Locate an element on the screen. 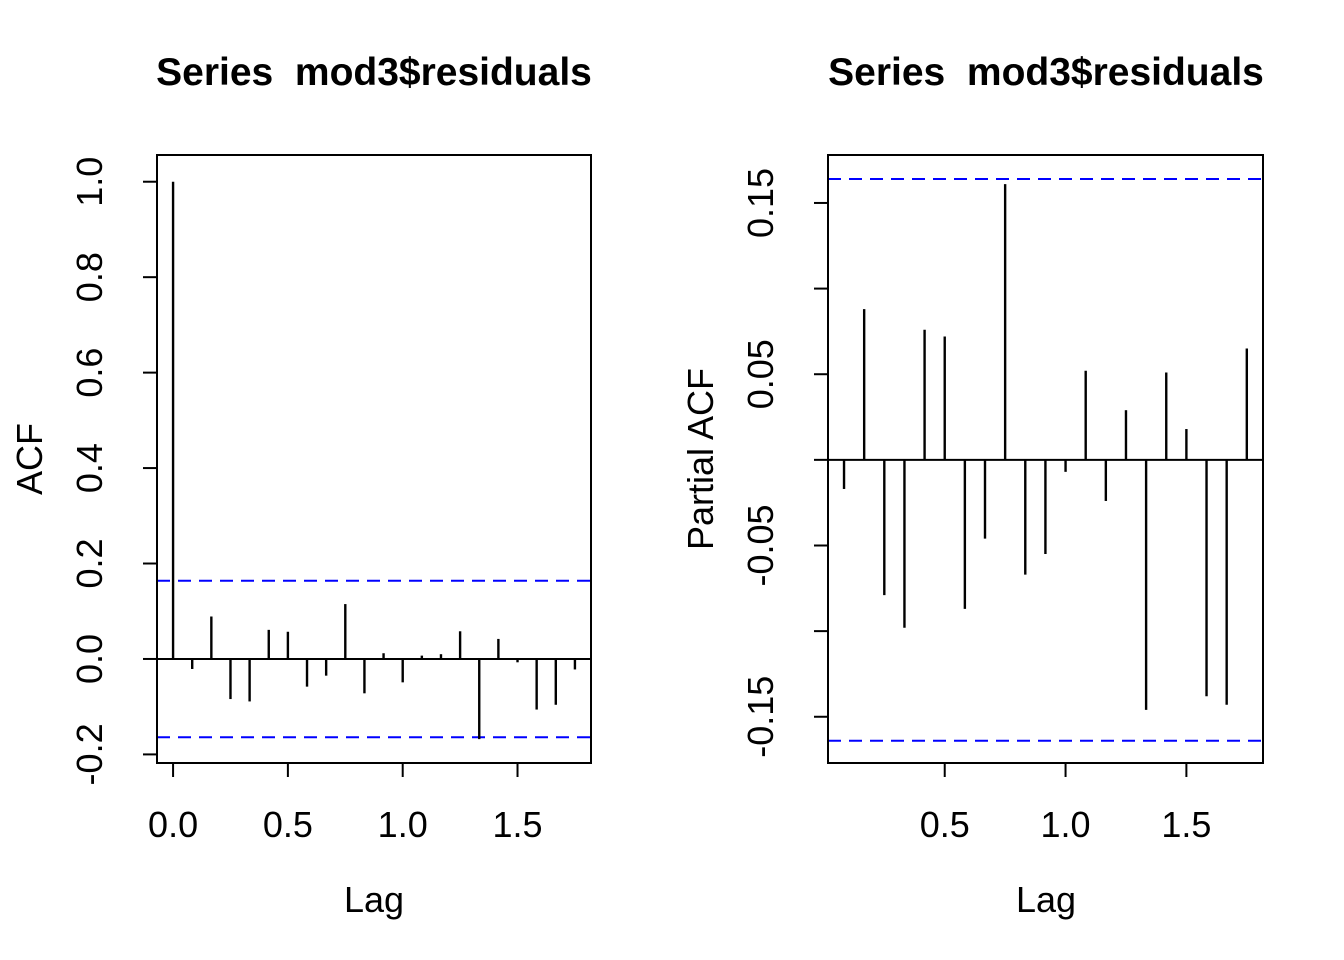 Image resolution: width=1344 pixels, height=960 pixels. y-tick-label: 0.15 is located at coordinates (760, 203).